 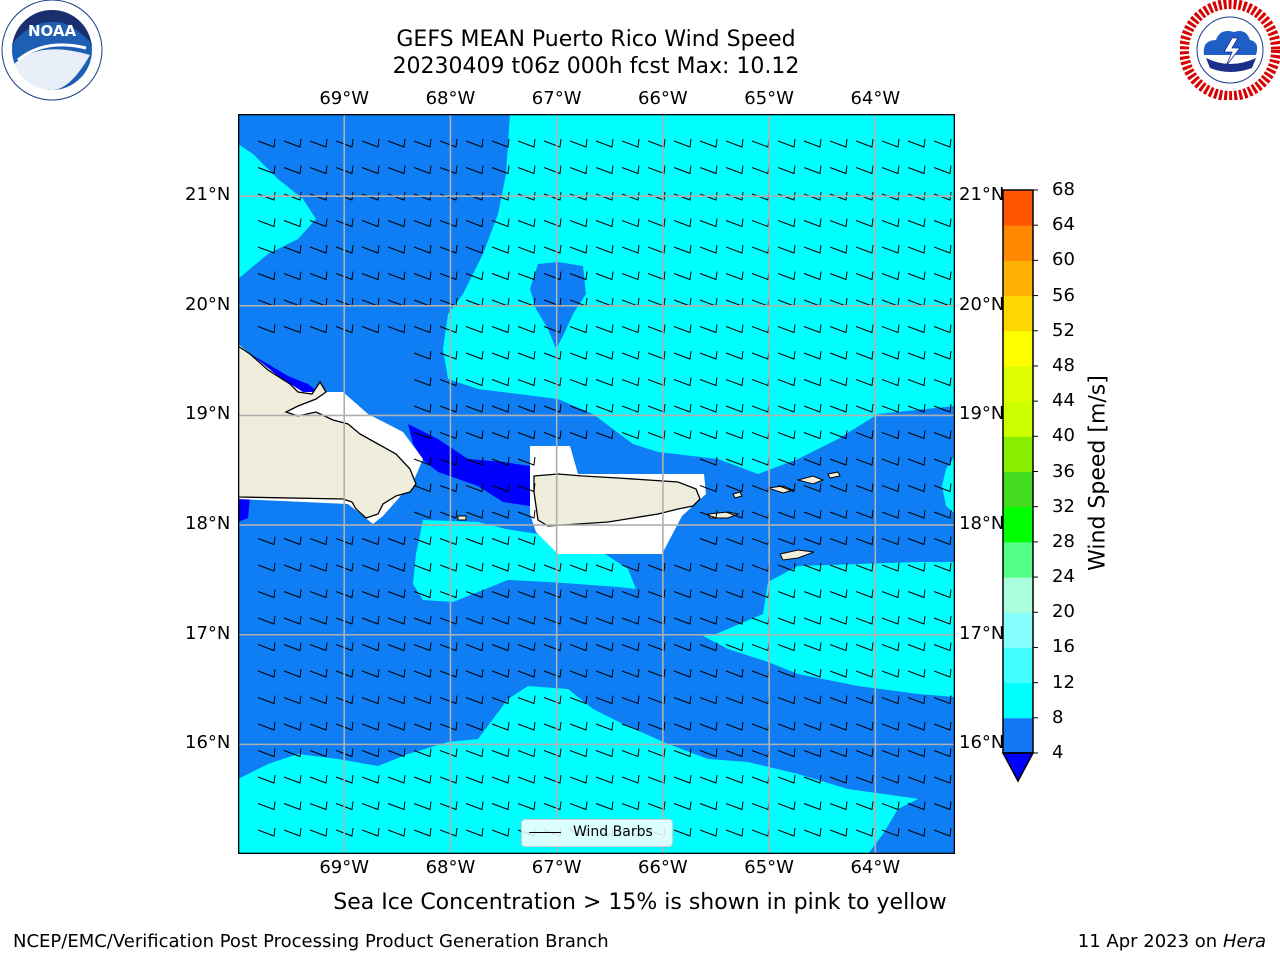 What do you see at coordinates (327, 432) in the screenshot?
I see `hispaniola-land` at bounding box center [327, 432].